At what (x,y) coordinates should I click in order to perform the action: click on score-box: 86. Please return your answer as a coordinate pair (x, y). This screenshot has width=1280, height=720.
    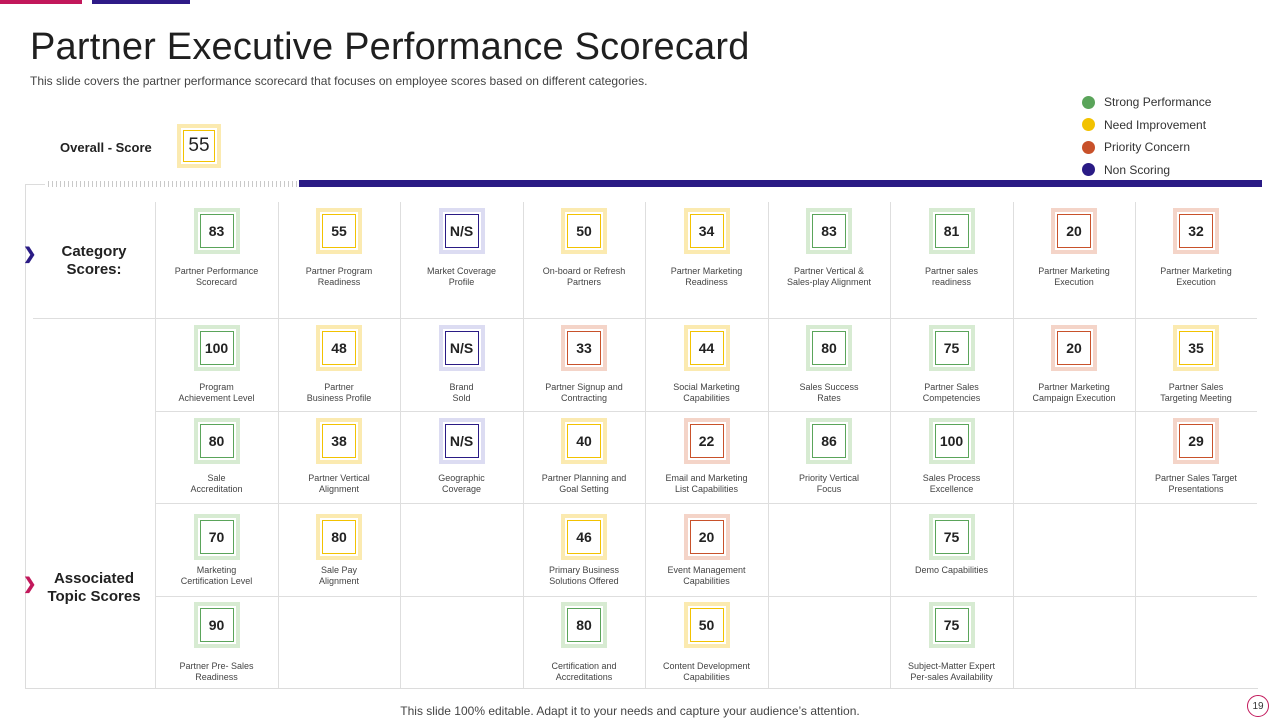
    Looking at the image, I should click on (829, 441).